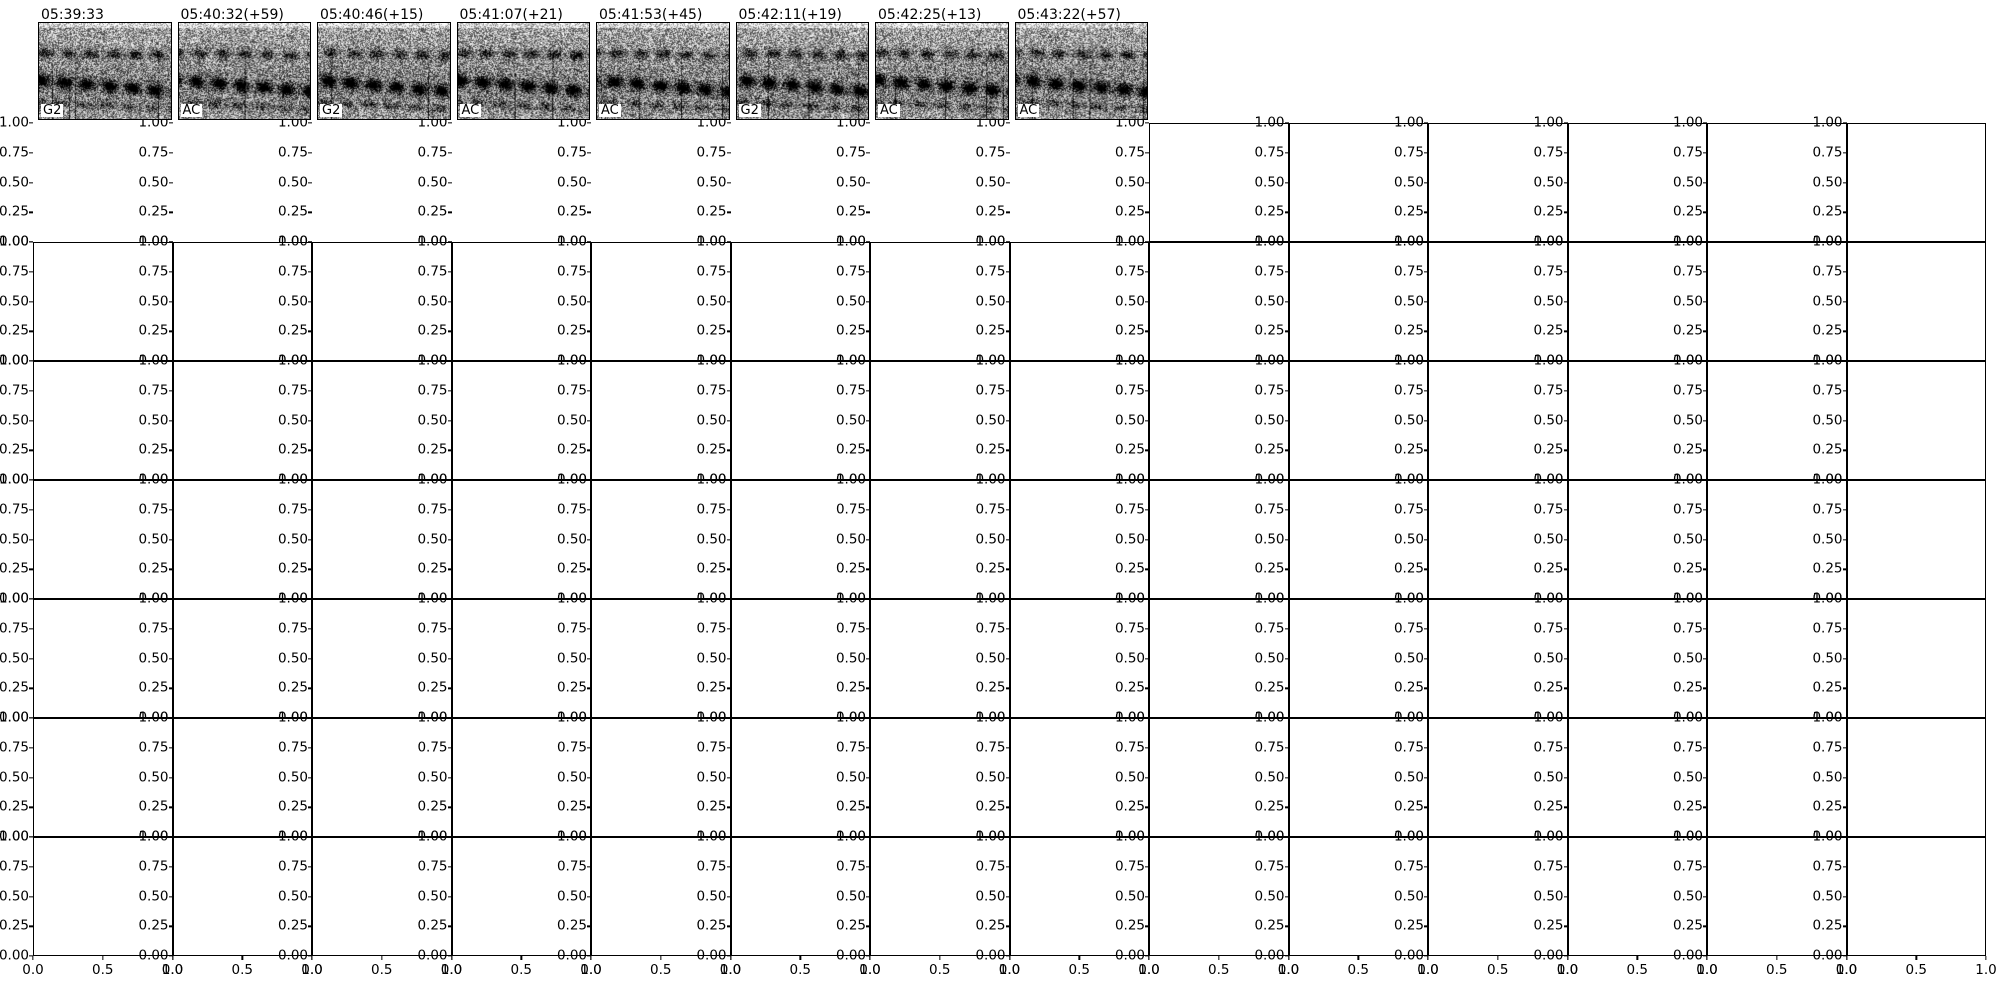  I want to click on plot-axes-r4-c11, so click(1498, 539).